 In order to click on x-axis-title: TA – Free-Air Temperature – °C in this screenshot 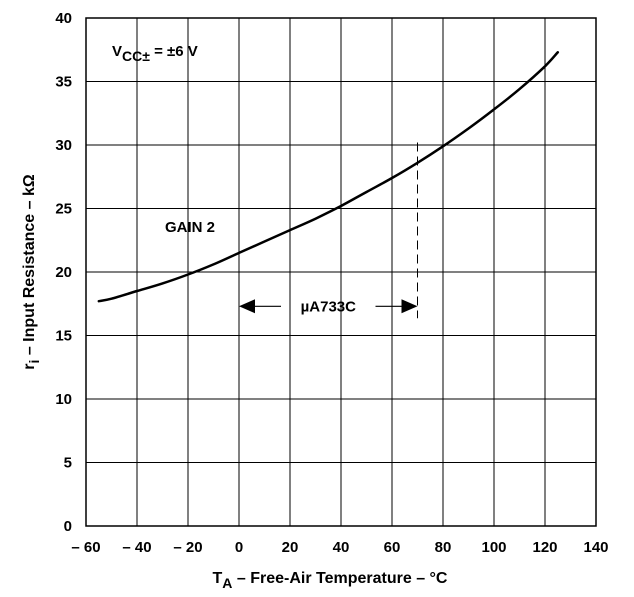, I will do `click(330, 580)`.